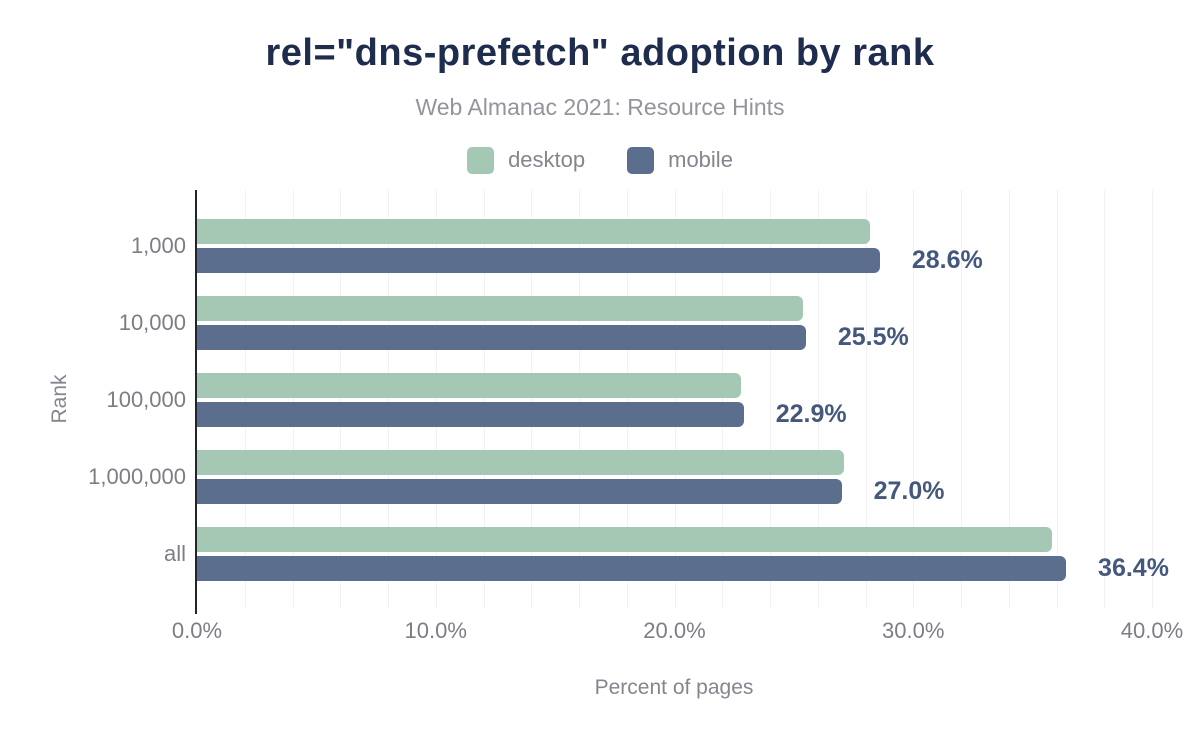 The image size is (1200, 742). I want to click on x-axis-title: Percent of pages, so click(674, 687).